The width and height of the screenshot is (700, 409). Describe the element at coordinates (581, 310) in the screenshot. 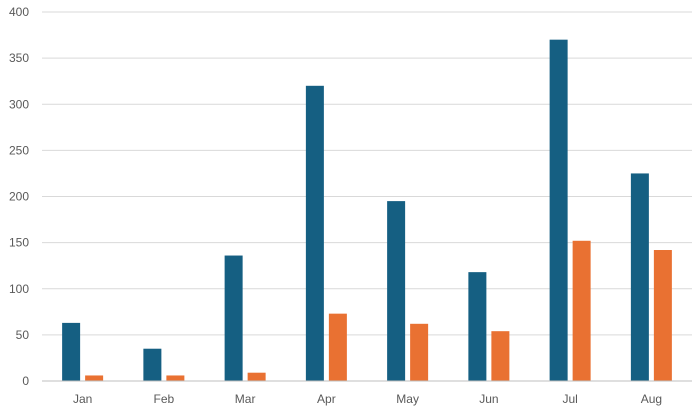

I see `bar-series-2-jul` at that location.